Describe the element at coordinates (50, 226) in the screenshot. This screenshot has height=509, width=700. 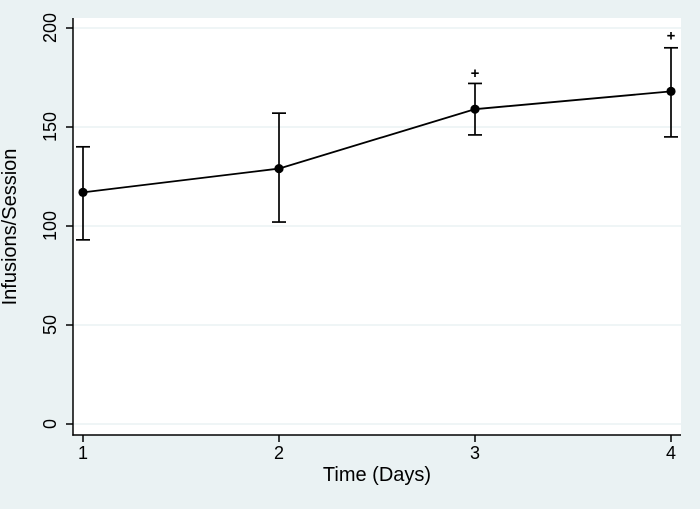
I see `y-tick-label: 100` at that location.